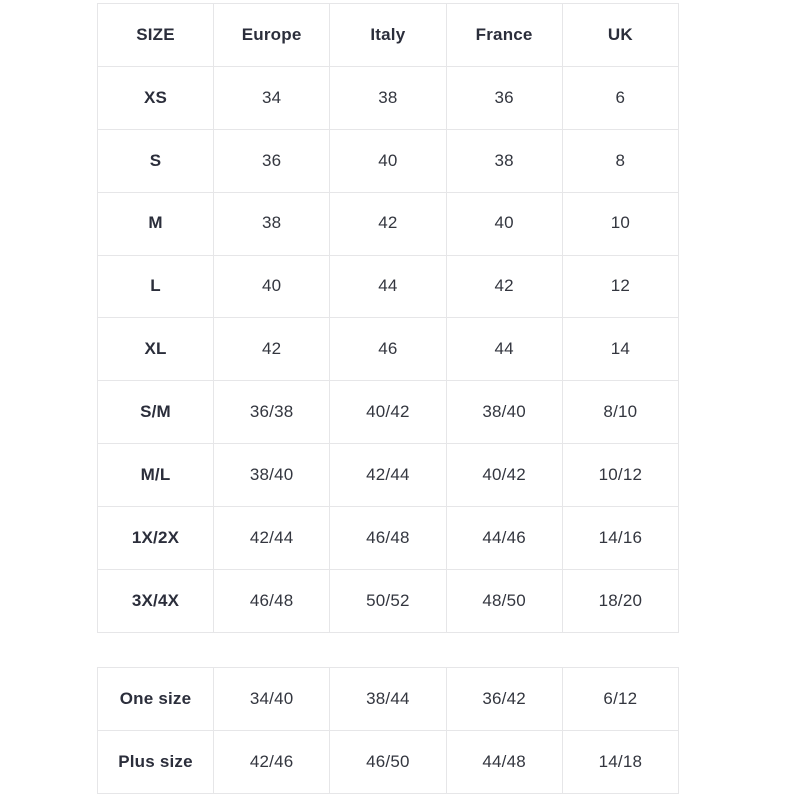 The height and width of the screenshot is (800, 800). What do you see at coordinates (271, 412) in the screenshot?
I see `cell-europe: 36/38` at bounding box center [271, 412].